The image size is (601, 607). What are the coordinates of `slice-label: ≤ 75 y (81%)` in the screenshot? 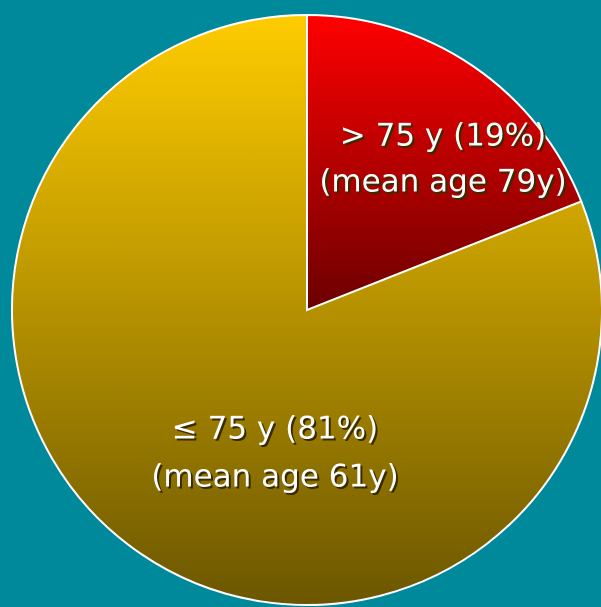 It's located at (275, 429).